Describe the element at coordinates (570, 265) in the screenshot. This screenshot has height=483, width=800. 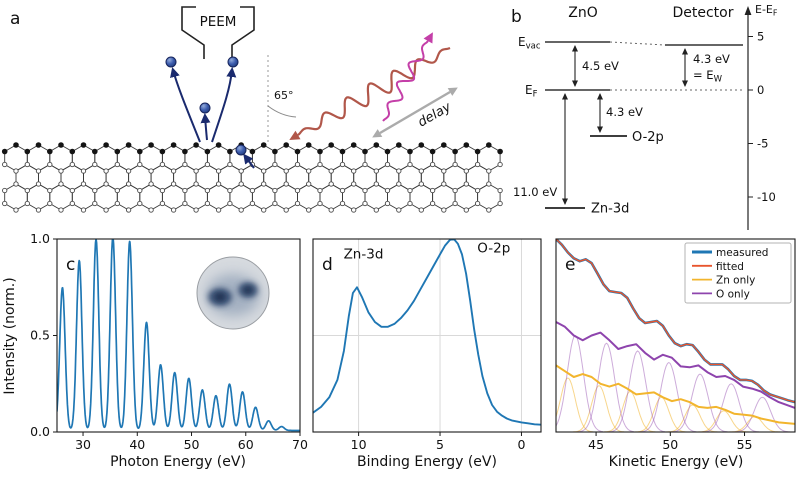
I see `panel-label-e: e` at that location.